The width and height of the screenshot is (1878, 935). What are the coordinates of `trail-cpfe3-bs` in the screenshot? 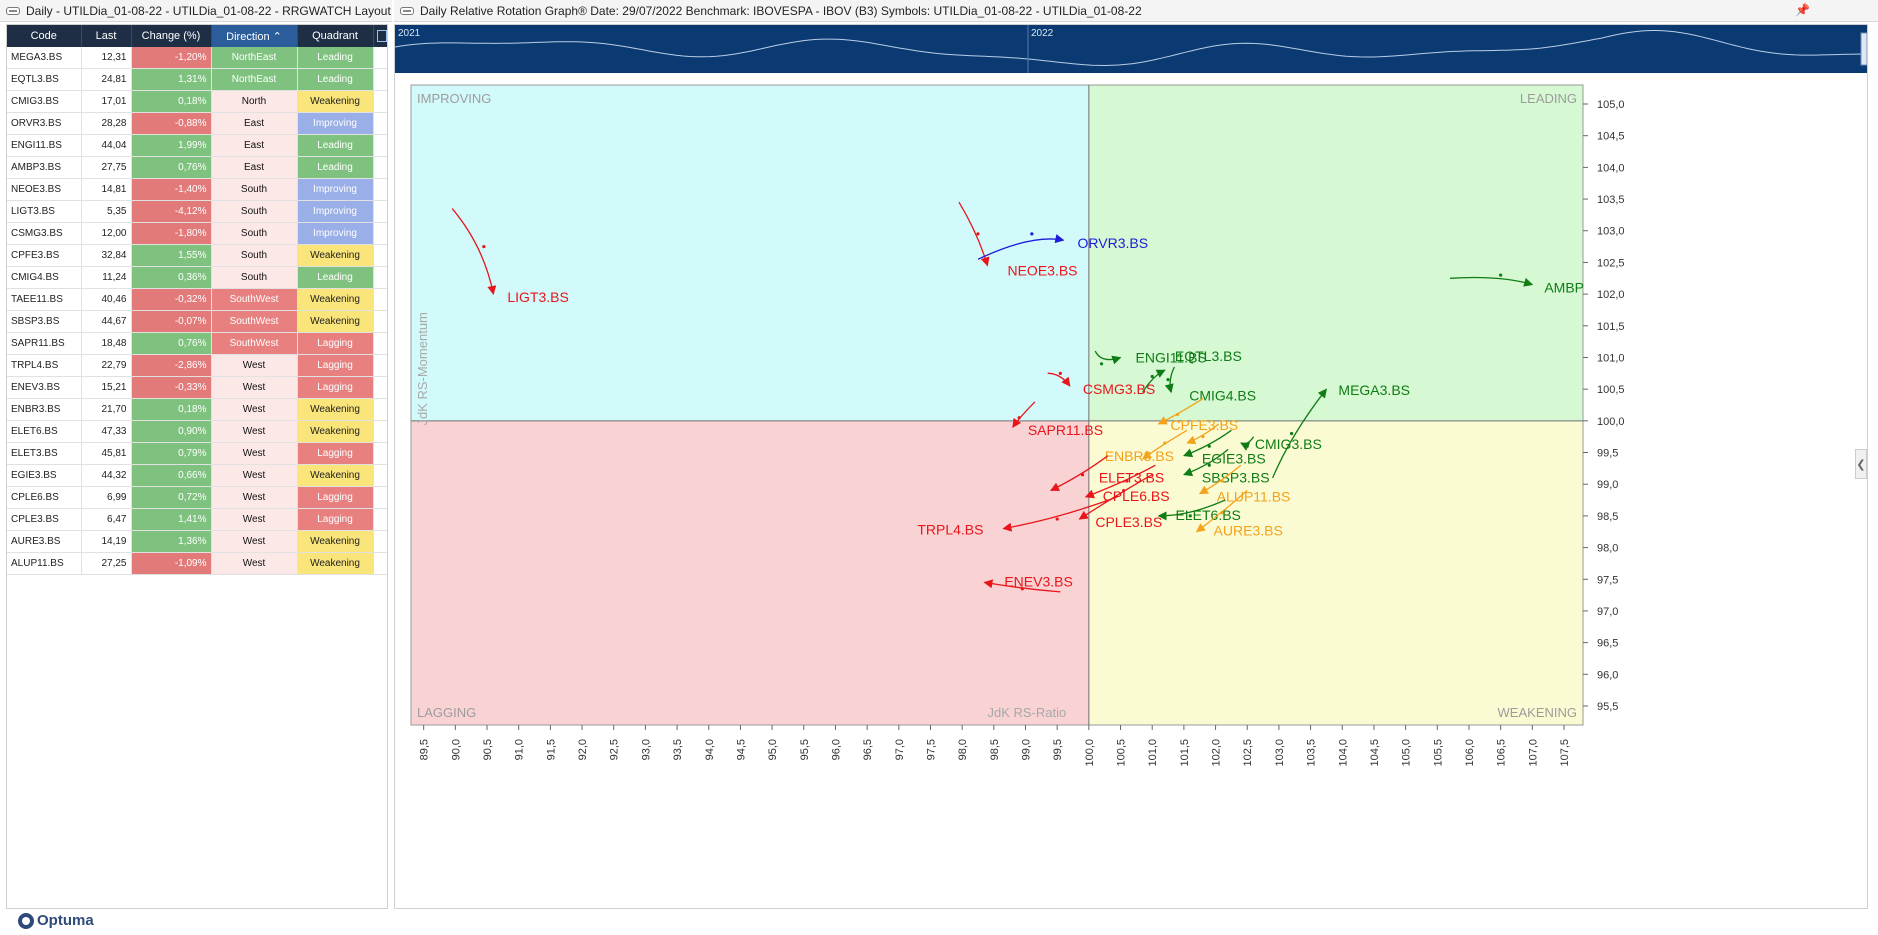 It's located at (1180, 411).